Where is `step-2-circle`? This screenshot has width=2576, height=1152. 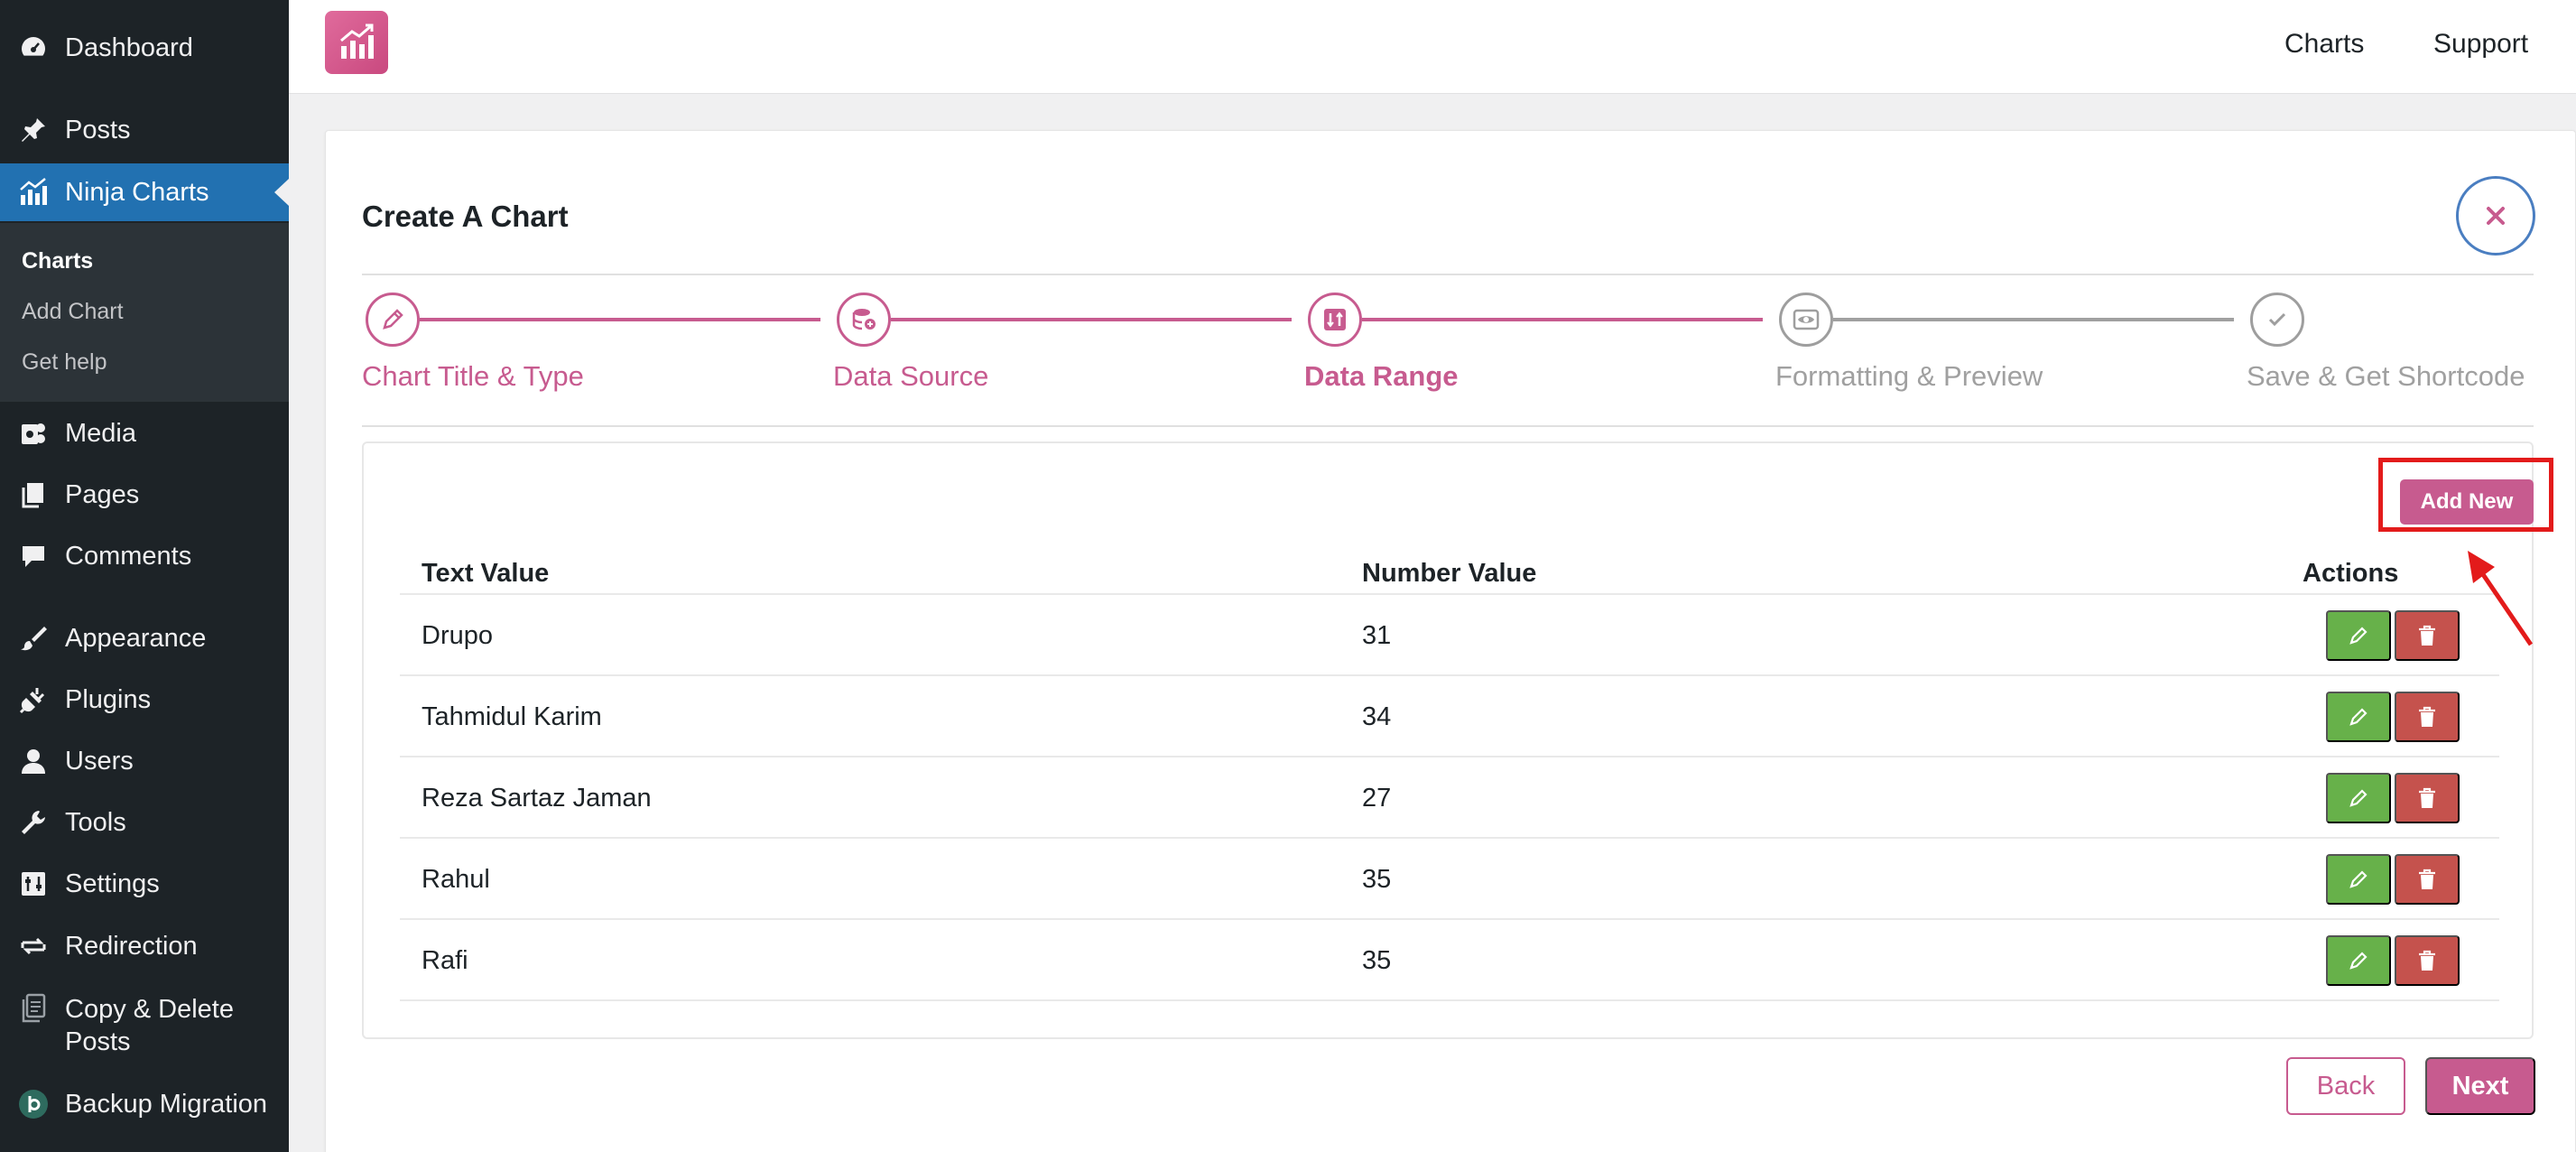 step-2-circle is located at coordinates (864, 320).